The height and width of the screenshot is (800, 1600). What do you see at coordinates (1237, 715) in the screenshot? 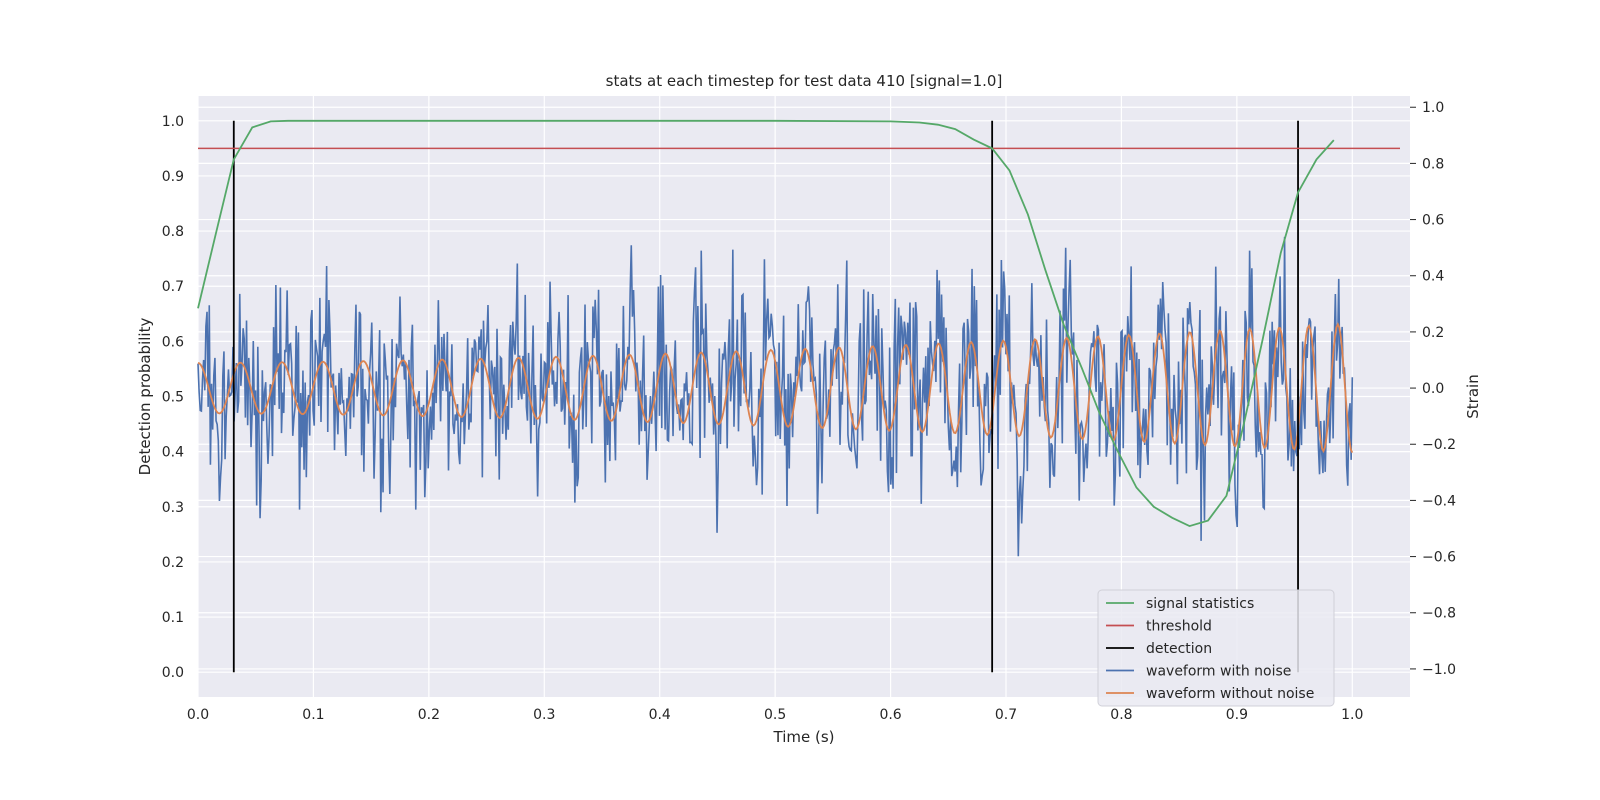
I see `x-tick-label: 0.9` at bounding box center [1237, 715].